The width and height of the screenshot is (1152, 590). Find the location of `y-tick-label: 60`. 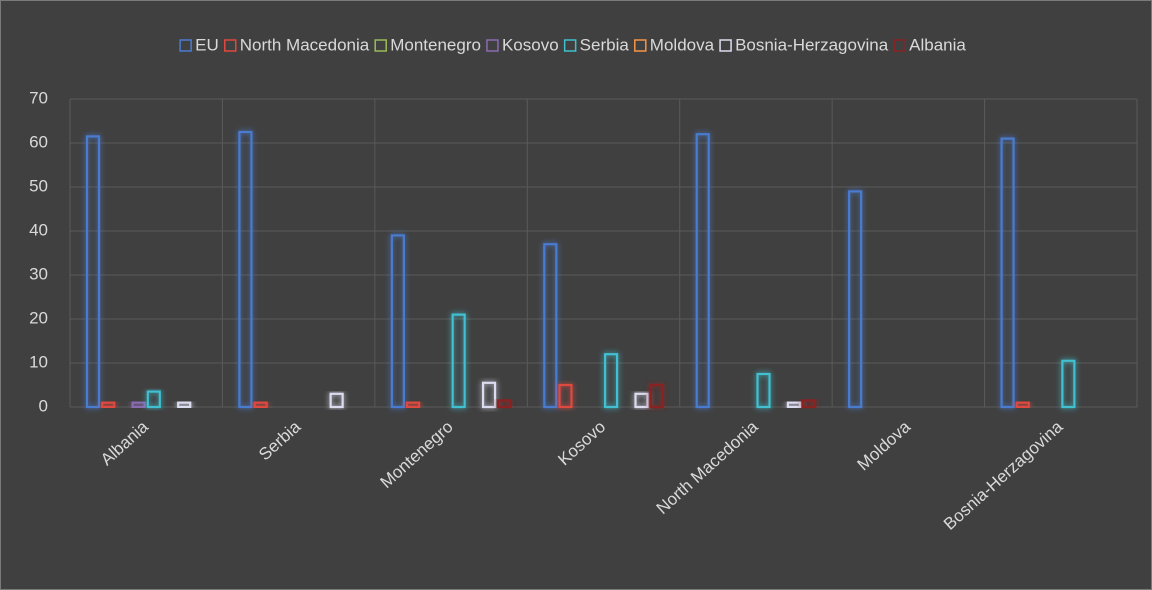

y-tick-label: 60 is located at coordinates (38, 141).